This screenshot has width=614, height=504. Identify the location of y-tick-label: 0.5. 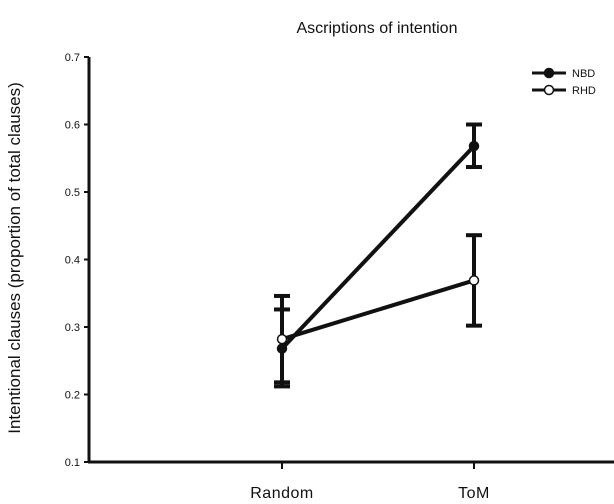
(72, 193).